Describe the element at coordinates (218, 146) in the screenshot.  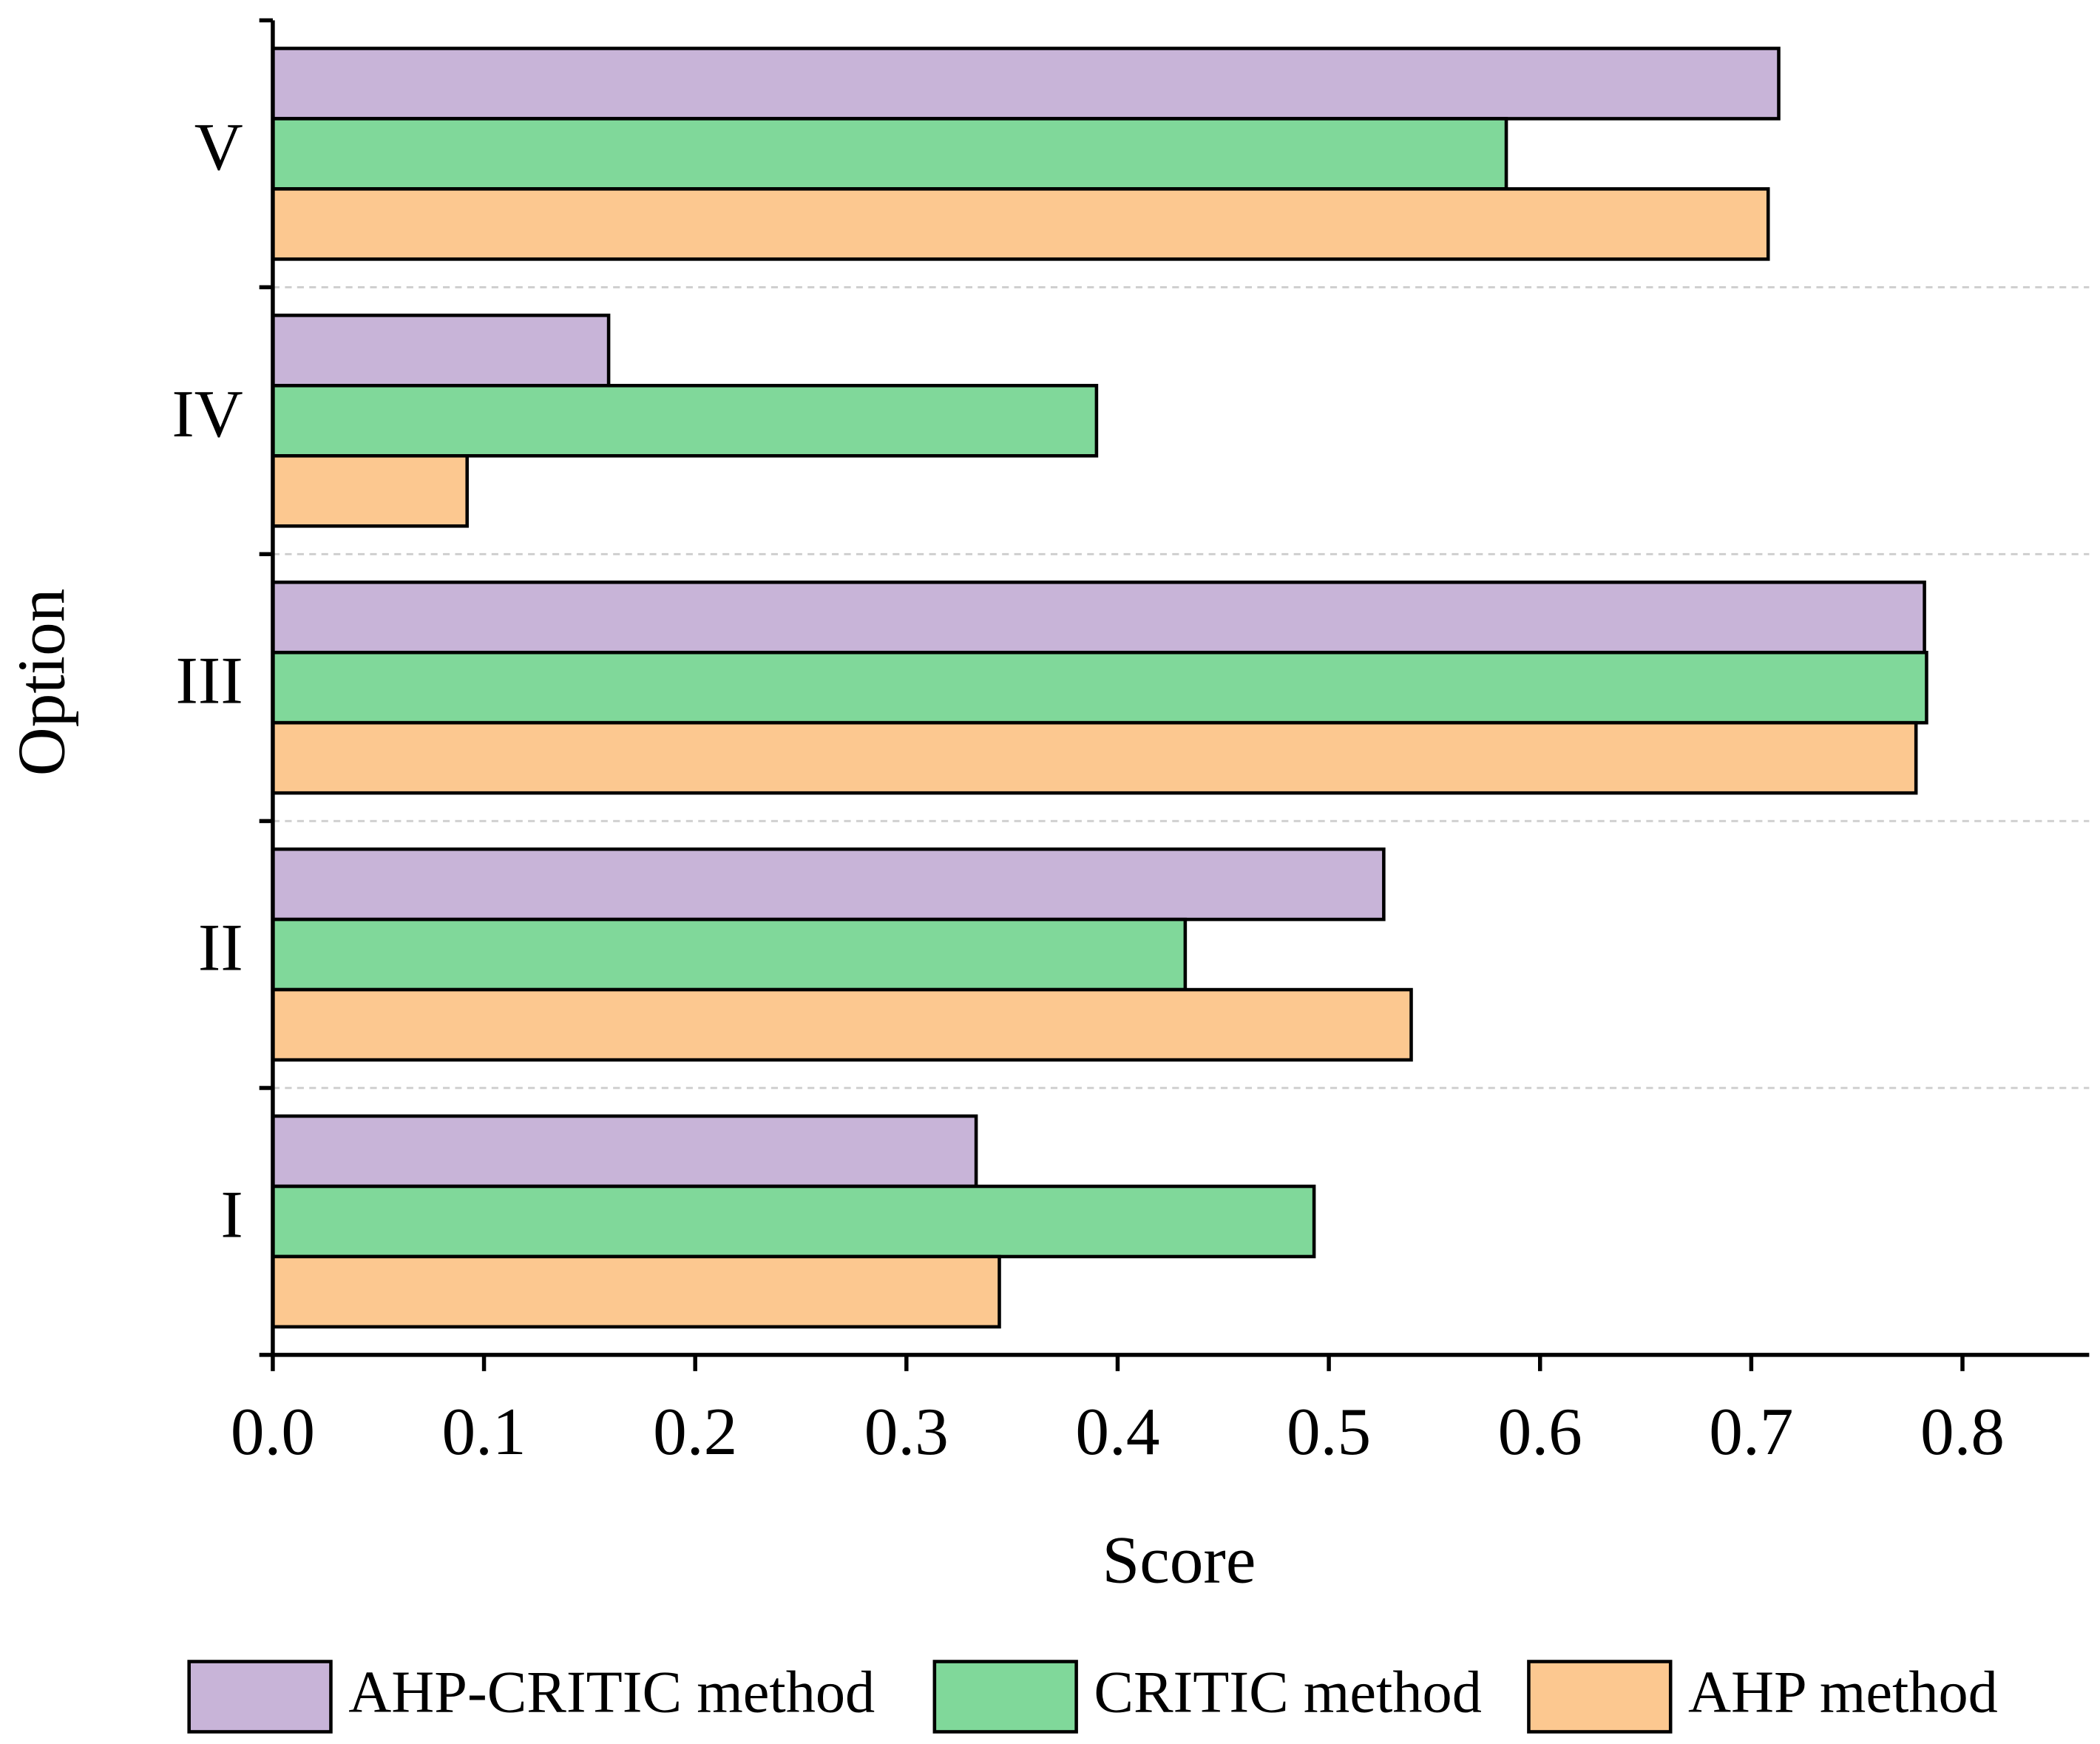
I see `y-tick-label: V` at that location.